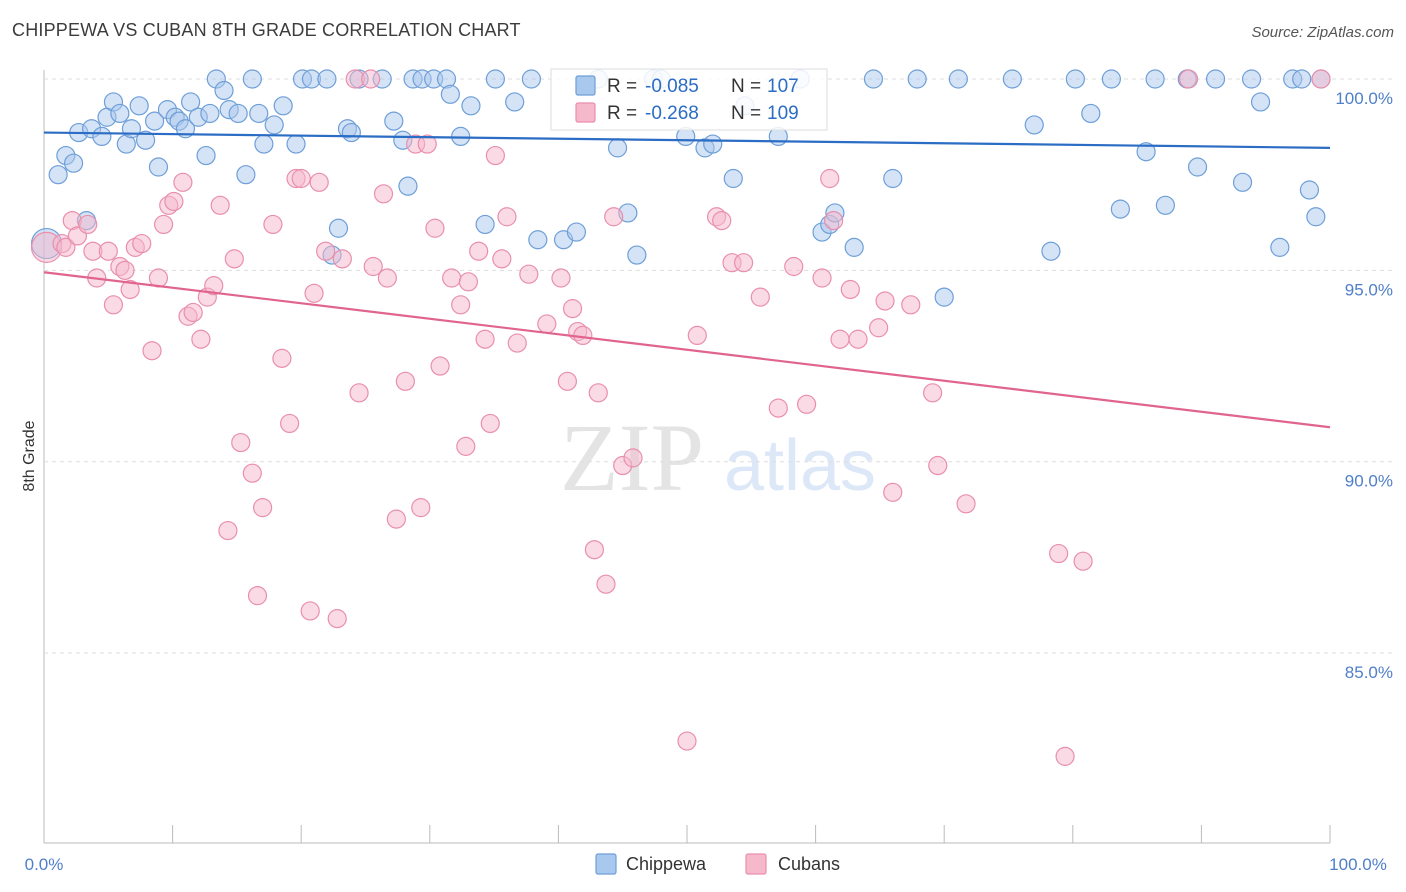 The width and height of the screenshot is (1406, 892). I want to click on y-tick-label-100: 100.0%, so click(1364, 98).